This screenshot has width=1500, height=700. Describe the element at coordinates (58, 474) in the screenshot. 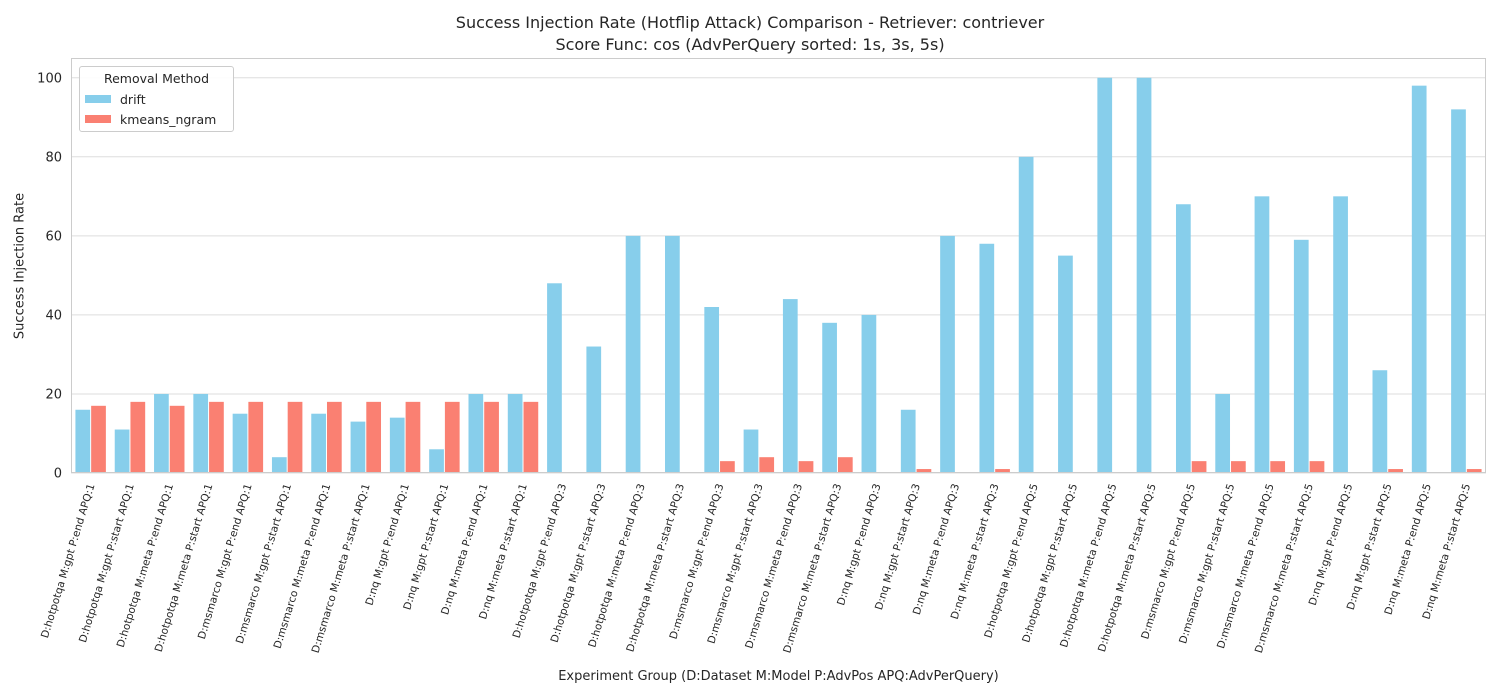

I see `y-tick-label: 0` at that location.